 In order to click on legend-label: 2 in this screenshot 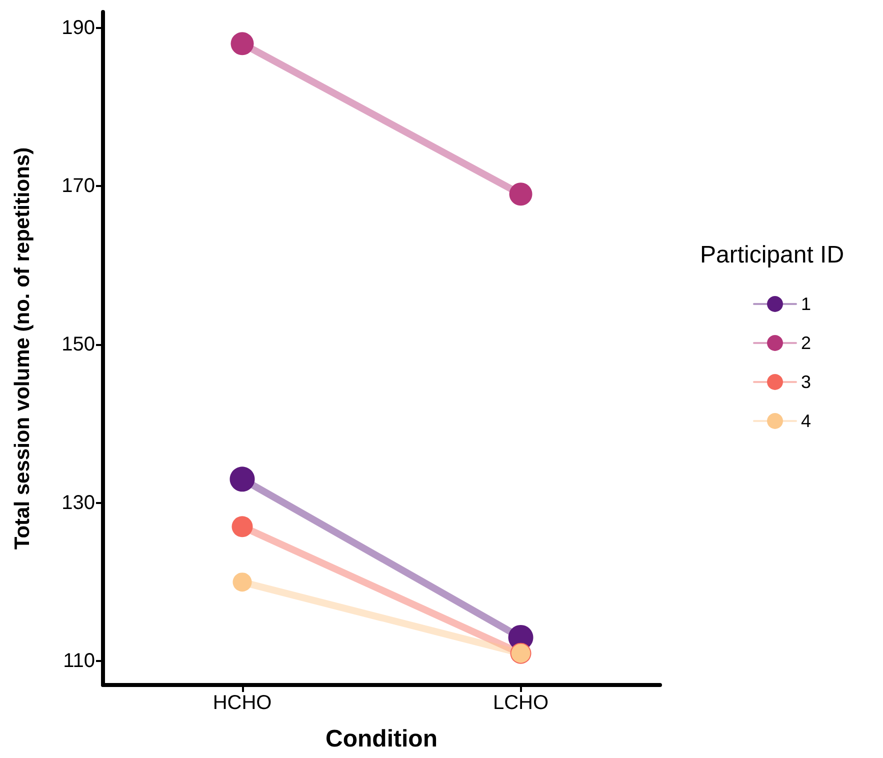, I will do `click(806, 343)`.